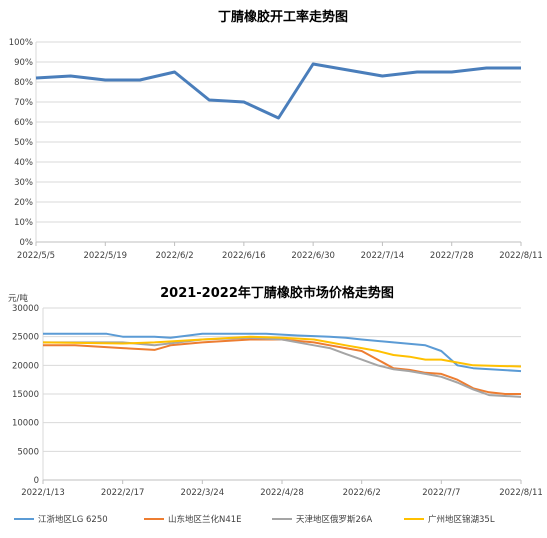  I want to click on y-tick-label: 0, so click(36, 481).